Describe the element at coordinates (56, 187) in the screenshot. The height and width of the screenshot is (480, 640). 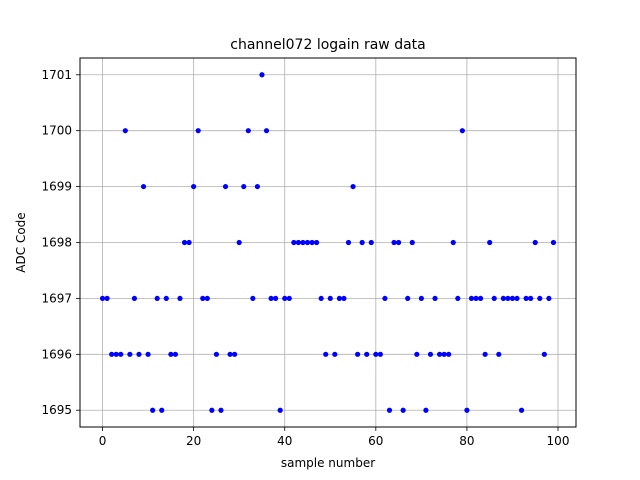
I see `y-tick-label: 1699` at that location.